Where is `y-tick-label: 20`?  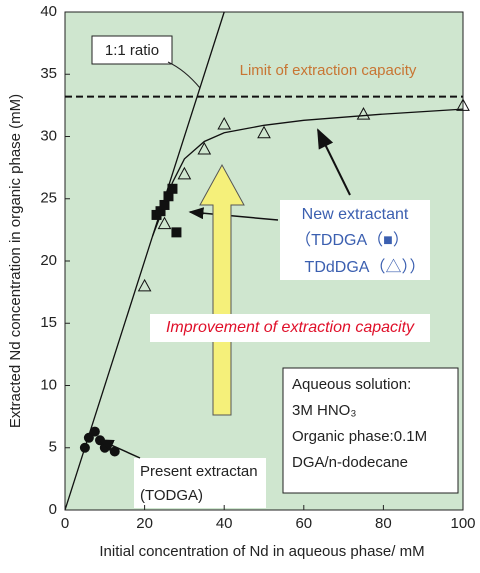
y-tick-label: 20 is located at coordinates (48, 260).